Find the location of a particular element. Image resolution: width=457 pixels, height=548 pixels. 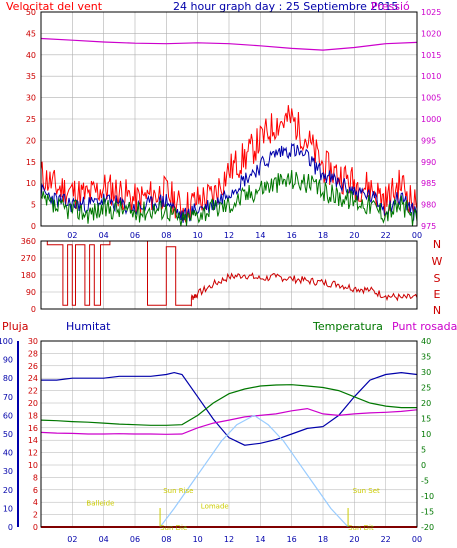

temp-y-tick-label: 30 is located at coordinates (426, 372).